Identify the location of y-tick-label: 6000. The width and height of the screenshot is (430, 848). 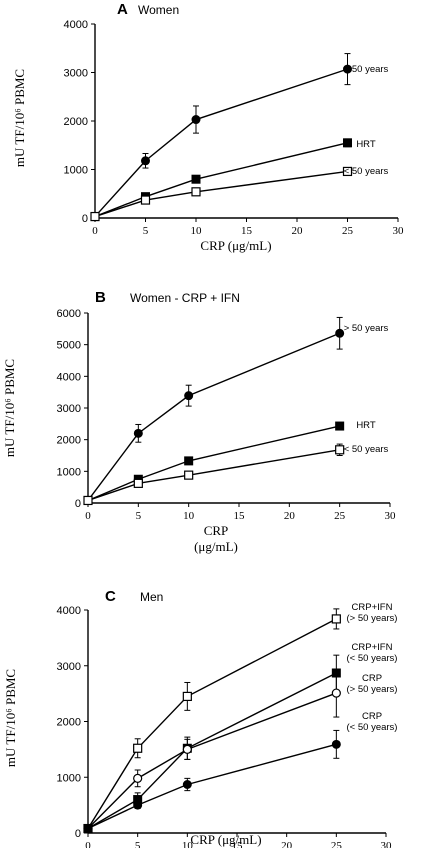
(69, 314).